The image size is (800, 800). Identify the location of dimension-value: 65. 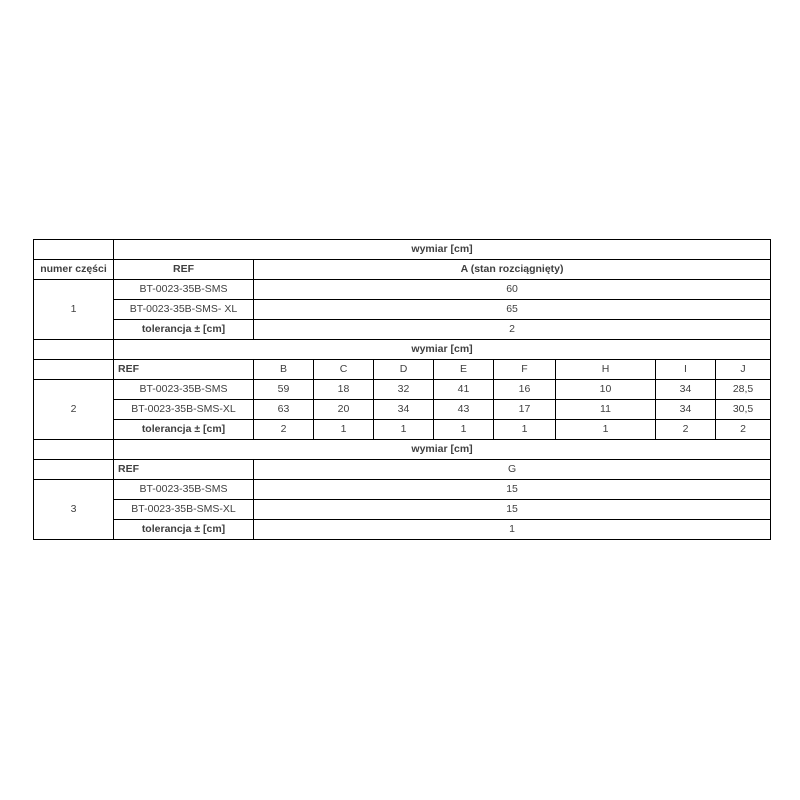
(512, 309).